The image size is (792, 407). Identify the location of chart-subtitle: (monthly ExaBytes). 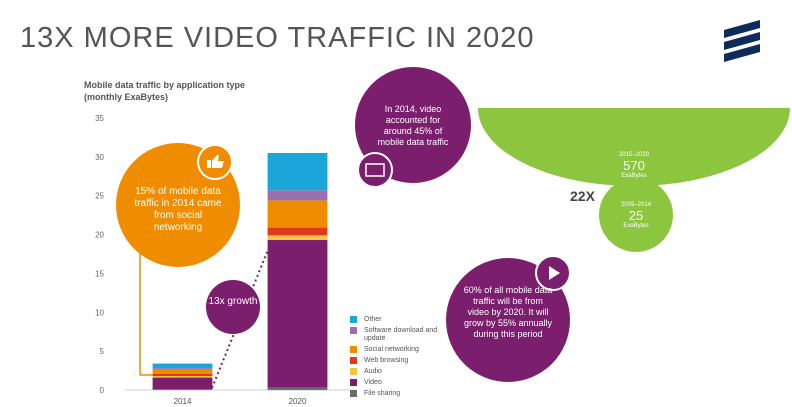
(126, 97).